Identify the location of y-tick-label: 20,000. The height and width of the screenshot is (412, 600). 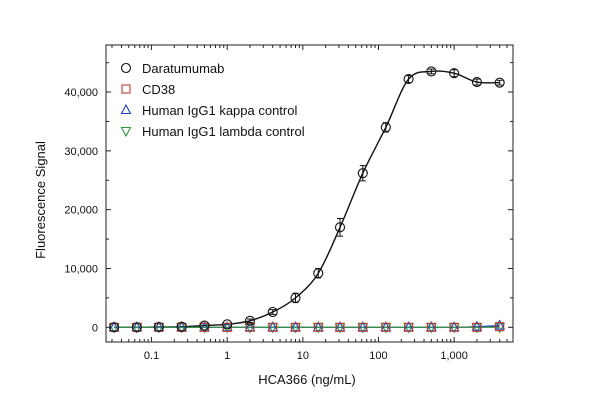
(81, 211).